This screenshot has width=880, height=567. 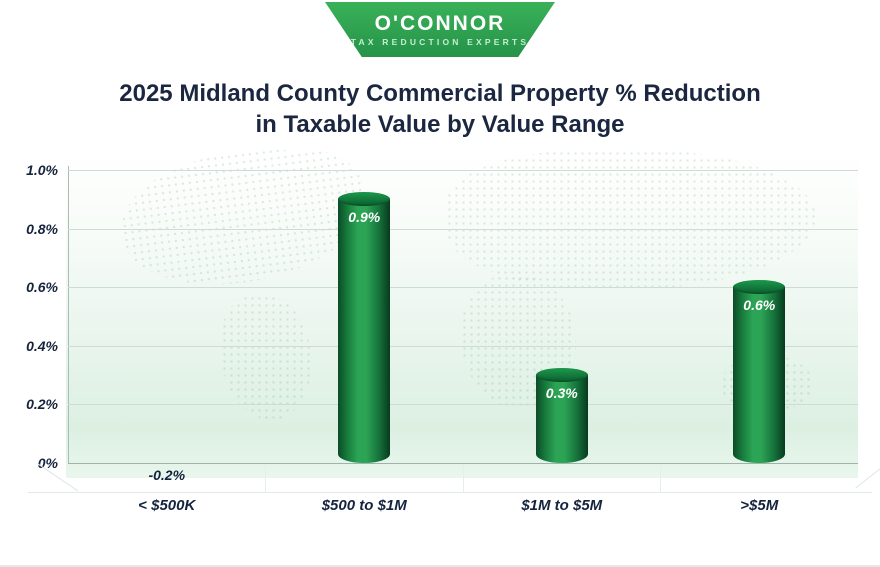 I want to click on logo-tagline: Tax Reduction Experts, so click(x=440, y=41).